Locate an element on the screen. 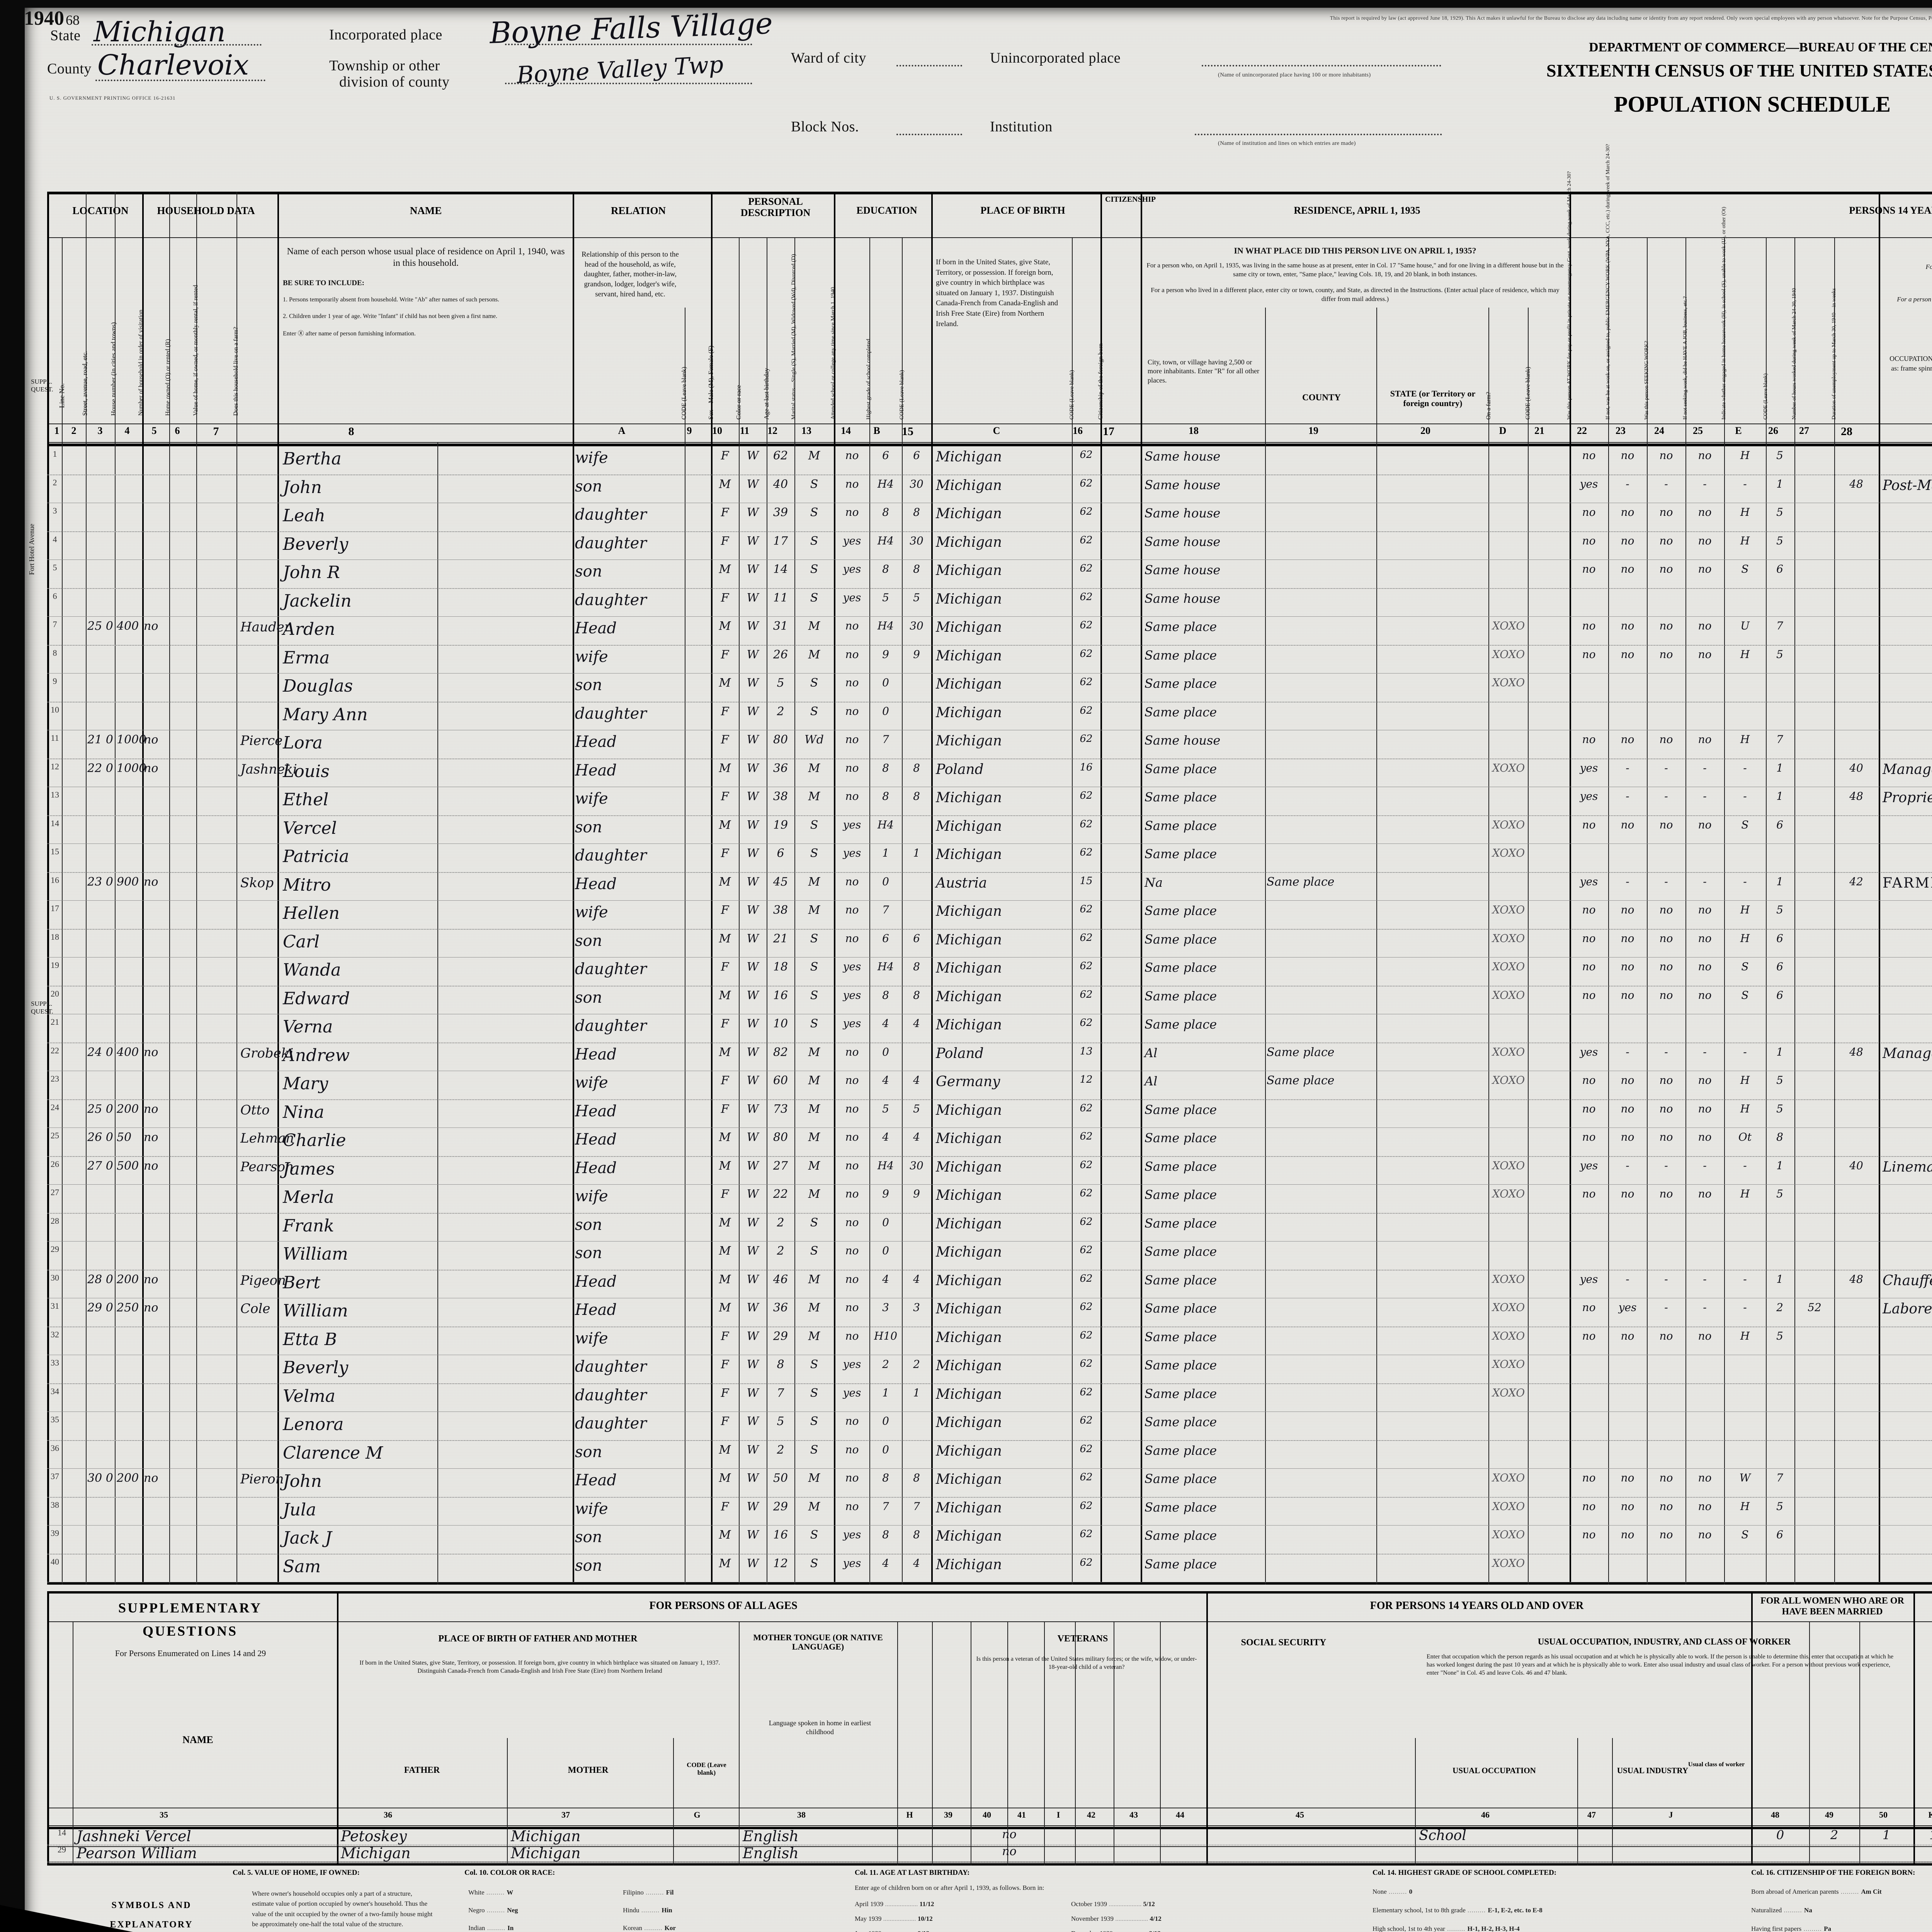 Image resolution: width=1932 pixels, height=1932 pixels. cell-c22: no is located at coordinates (1628, 1477).